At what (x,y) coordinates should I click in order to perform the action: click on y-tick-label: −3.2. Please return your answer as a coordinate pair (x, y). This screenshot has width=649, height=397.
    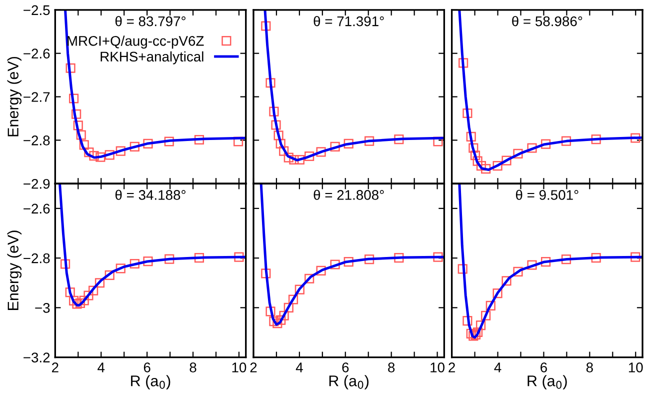
    Looking at the image, I should click on (37, 357).